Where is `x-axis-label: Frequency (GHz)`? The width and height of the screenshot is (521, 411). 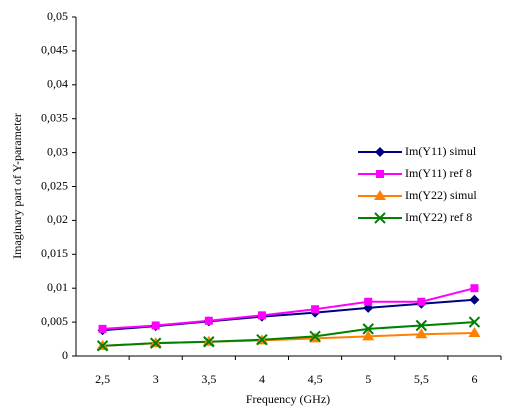 x-axis-label: Frequency (GHz) is located at coordinates (288, 399).